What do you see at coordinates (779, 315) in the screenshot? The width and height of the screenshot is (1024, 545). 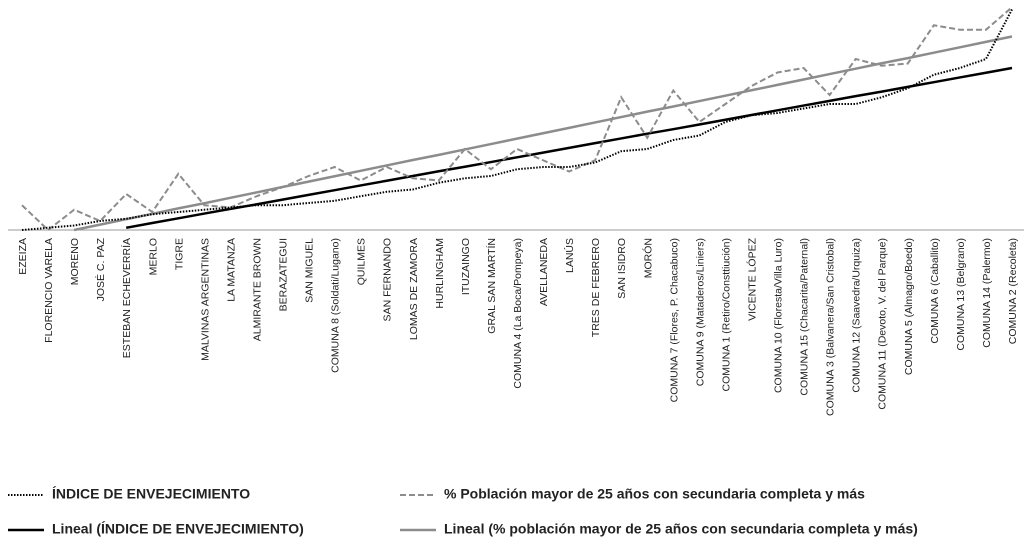 I see `x-tick-label: COMUNA 10 (Floresta/Villa Luro)` at bounding box center [779, 315].